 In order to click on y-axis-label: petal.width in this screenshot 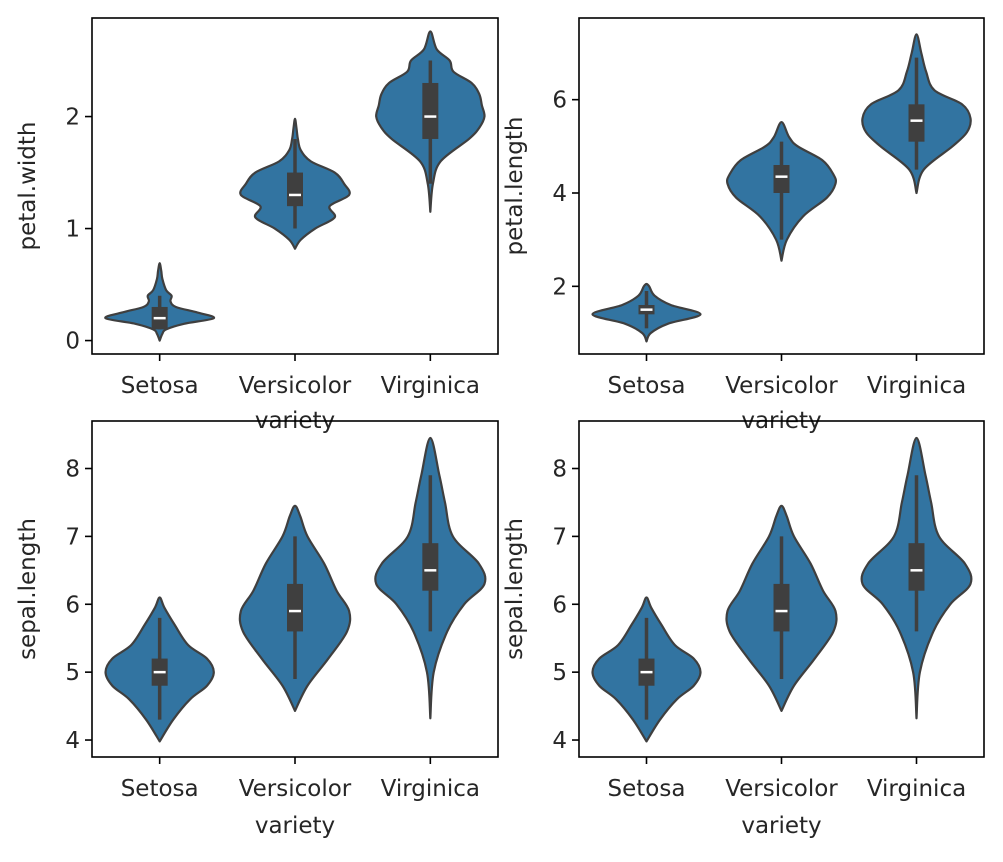, I will do `click(28, 186)`.